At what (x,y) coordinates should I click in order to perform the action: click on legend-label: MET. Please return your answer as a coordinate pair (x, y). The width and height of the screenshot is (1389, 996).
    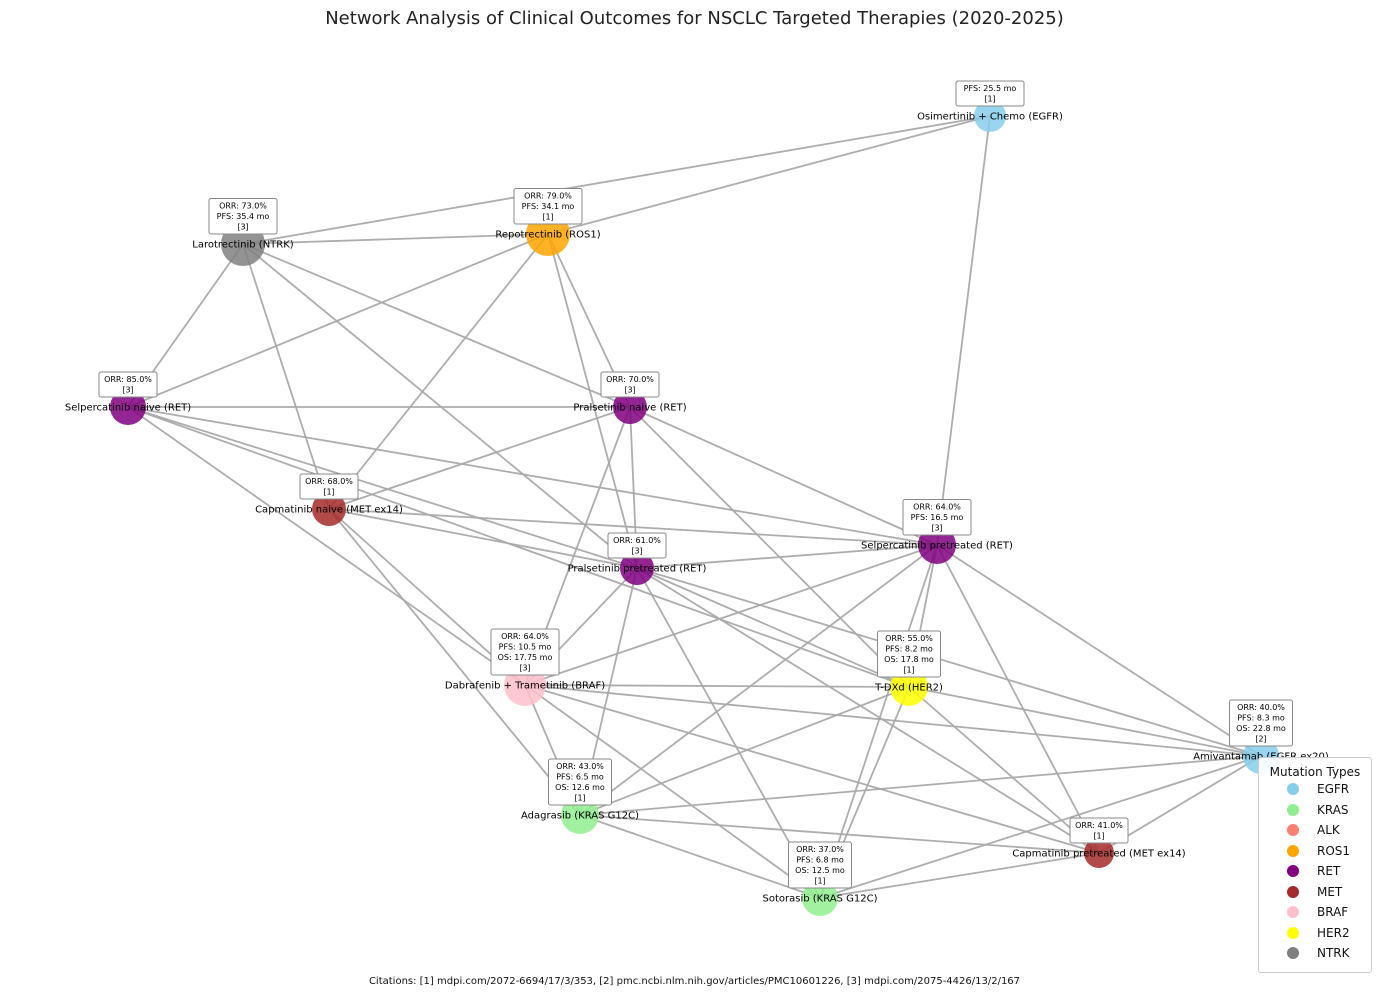
    Looking at the image, I should click on (1330, 891).